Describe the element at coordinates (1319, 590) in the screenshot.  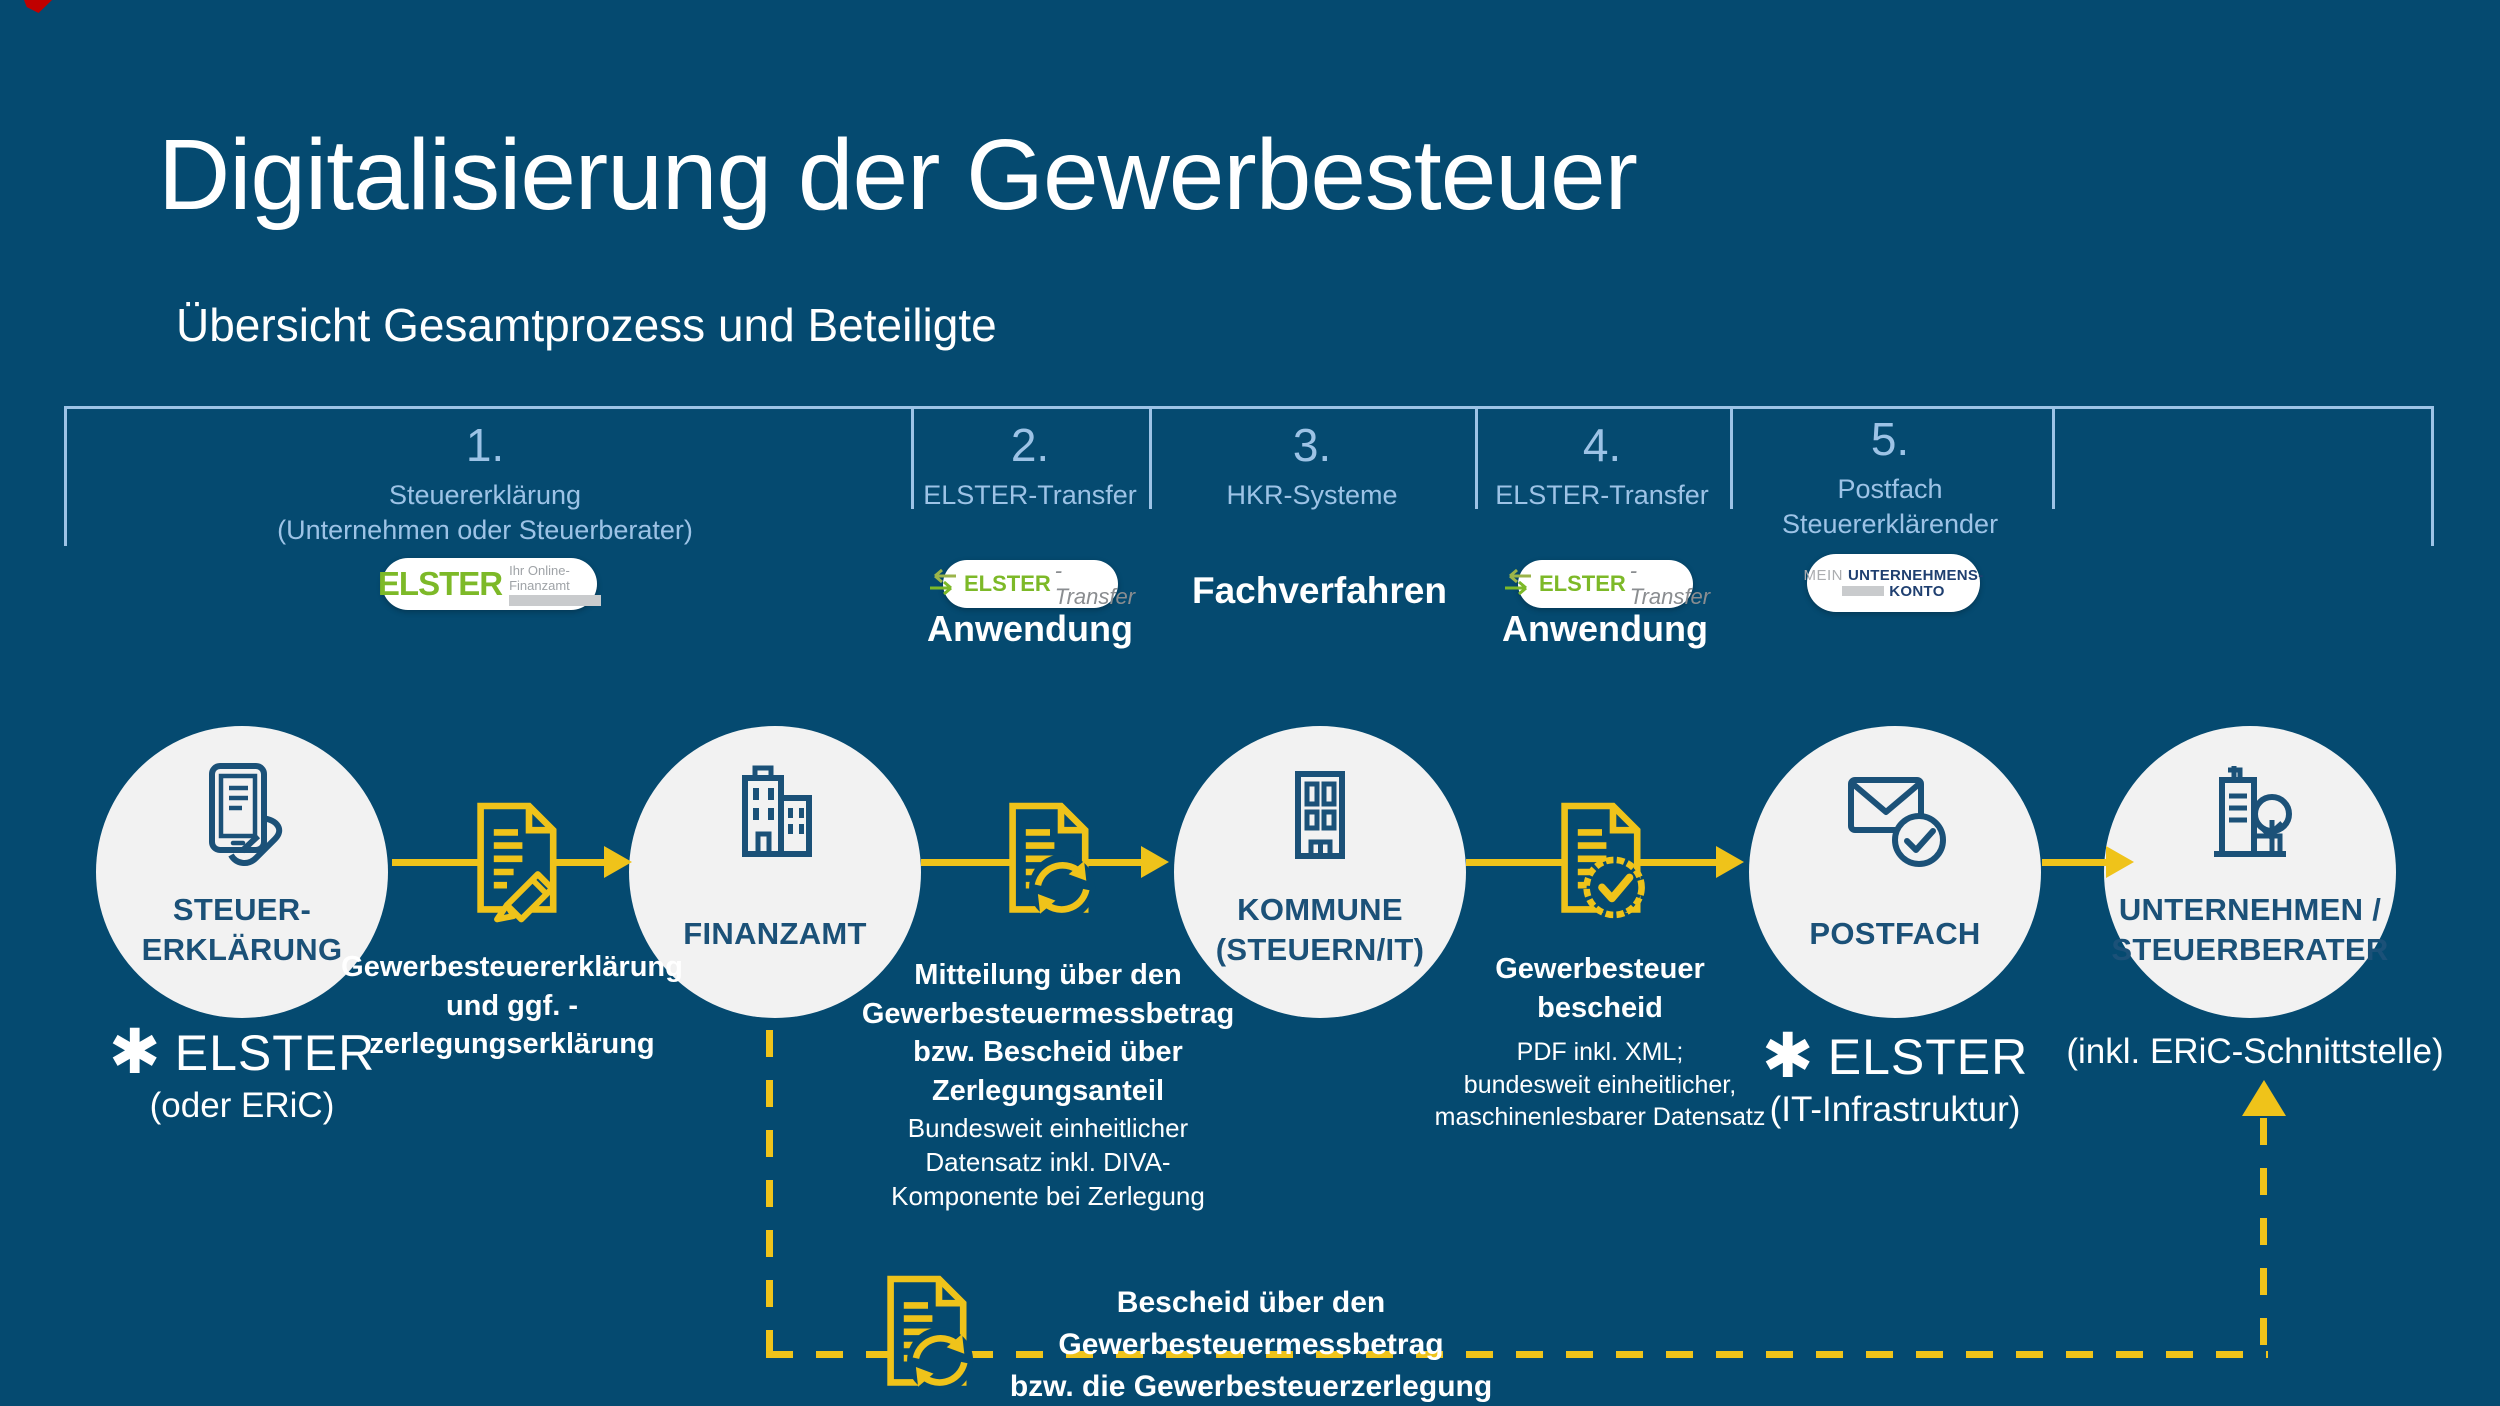
I see `fachverfahren-label: Fachverfahren` at that location.